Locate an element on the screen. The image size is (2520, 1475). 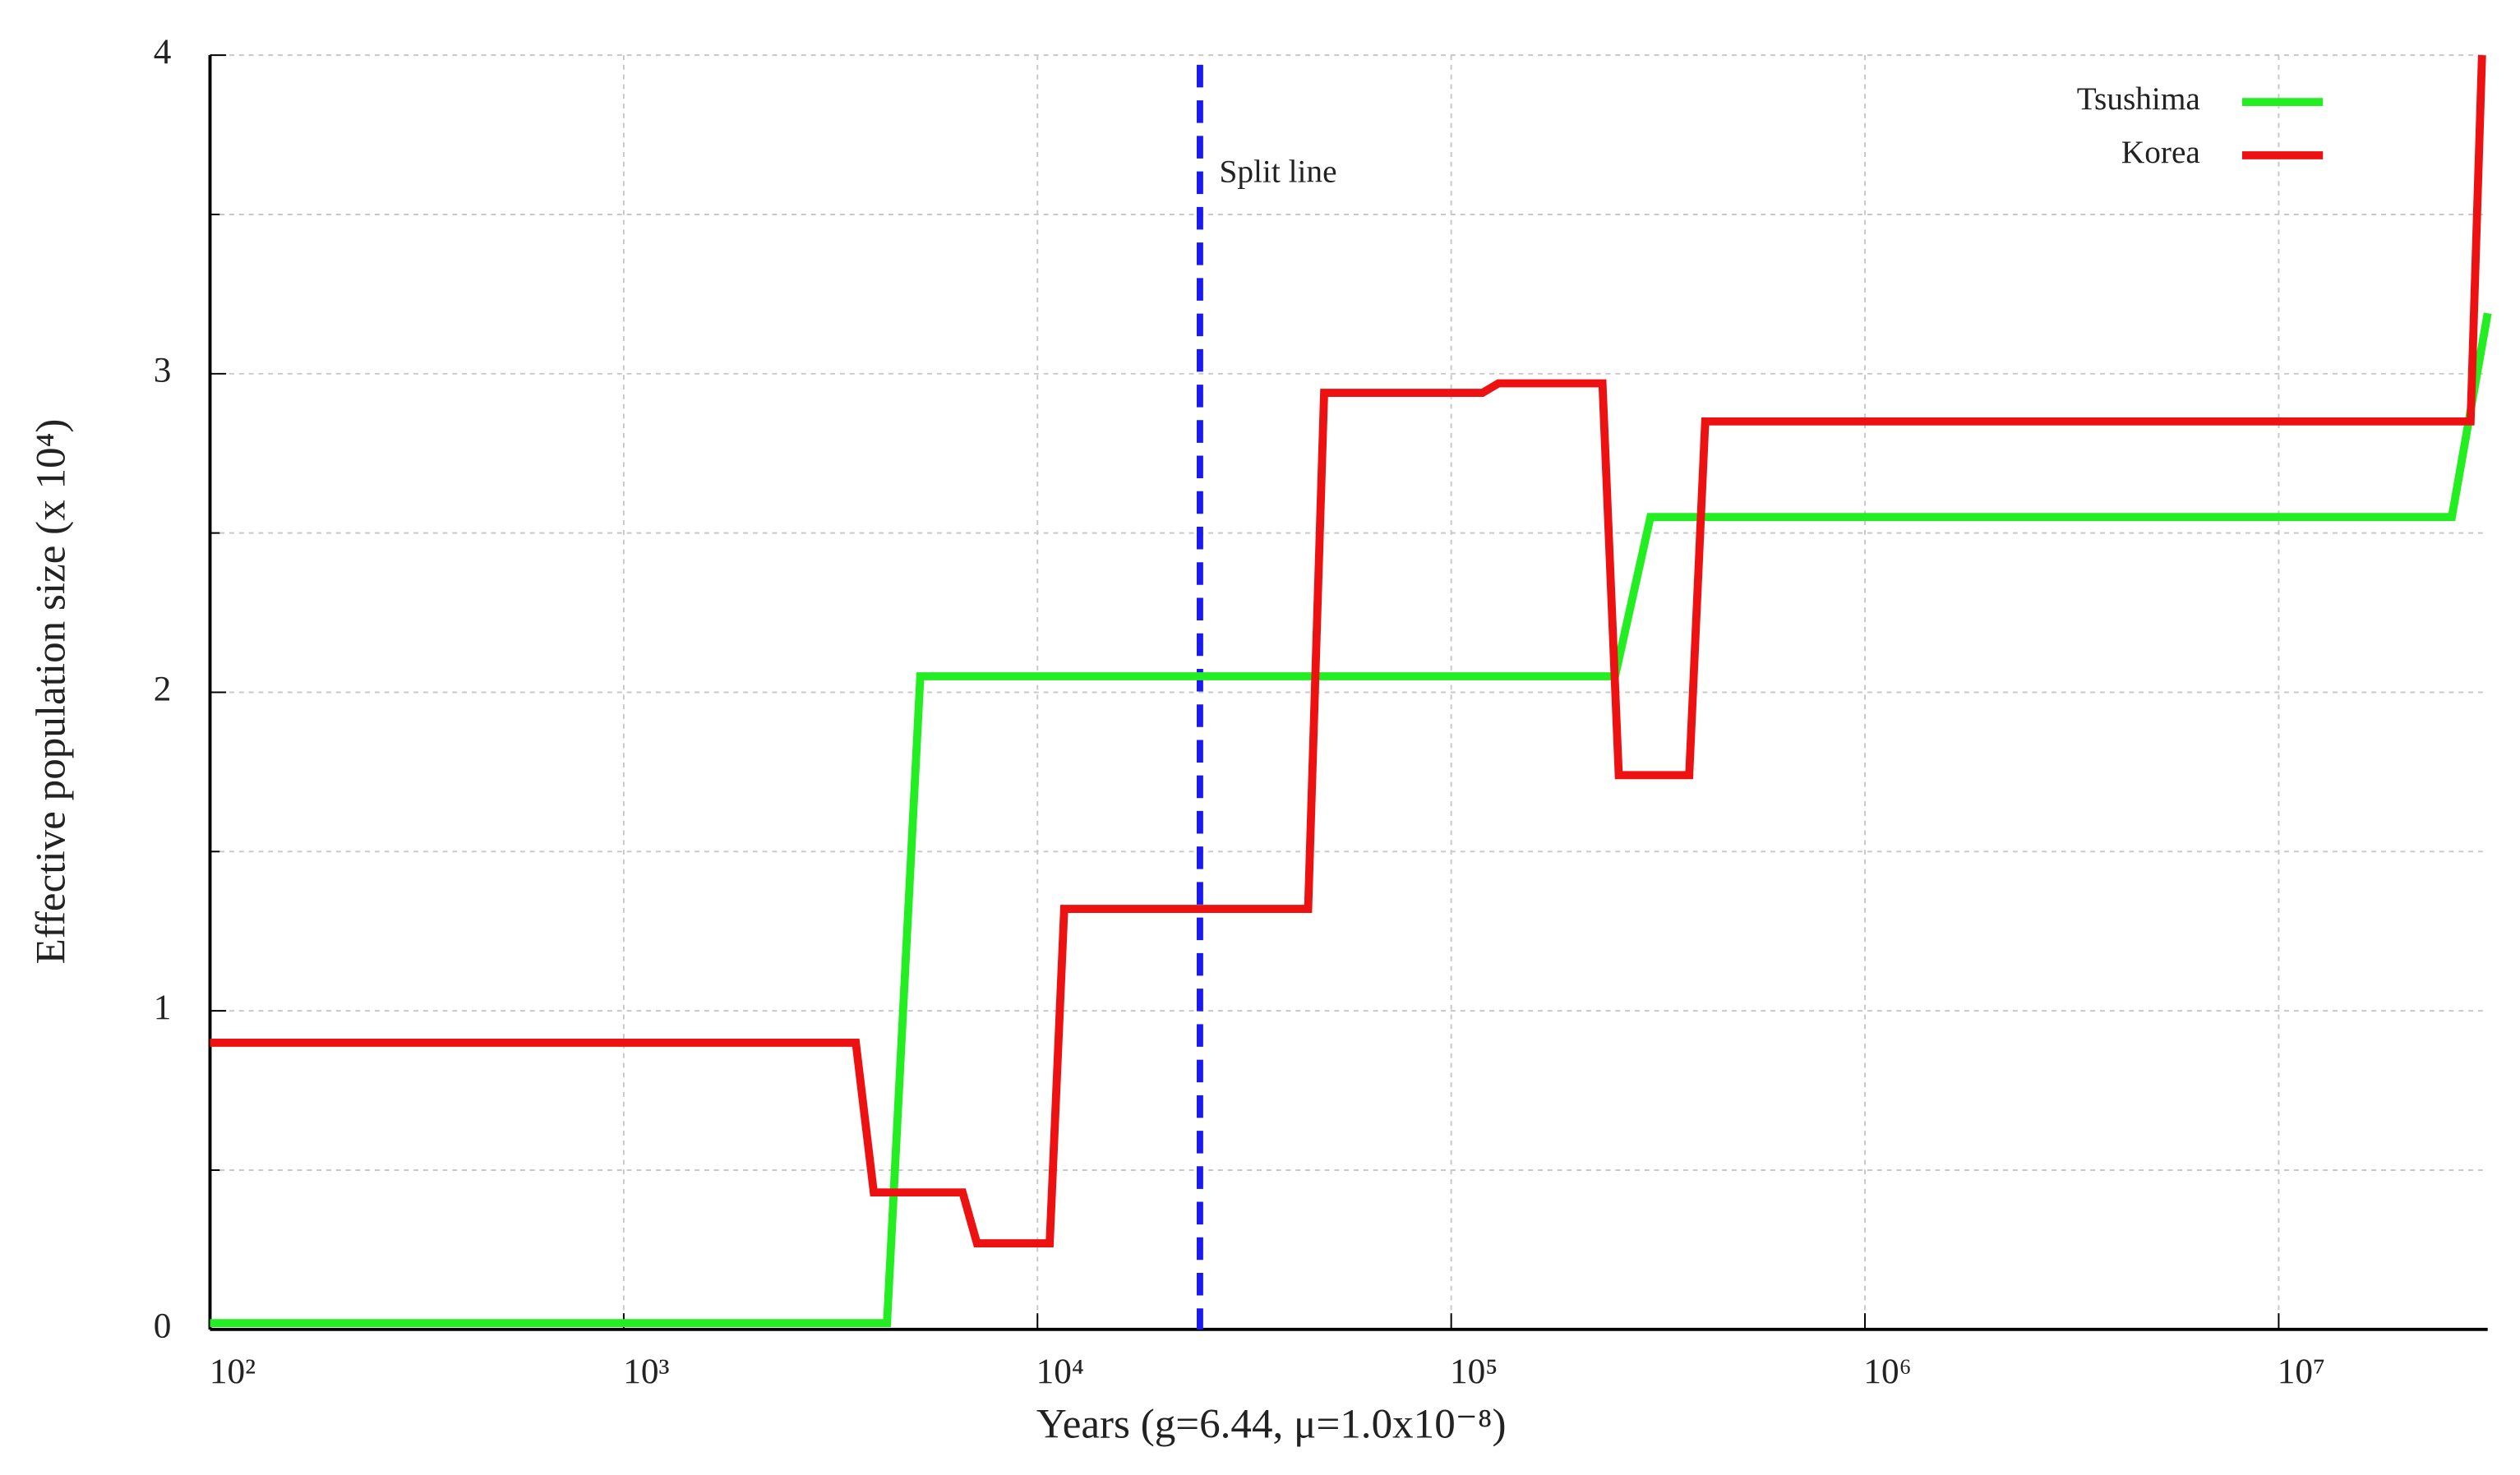
split-line-label: Split line is located at coordinates (1278, 172).